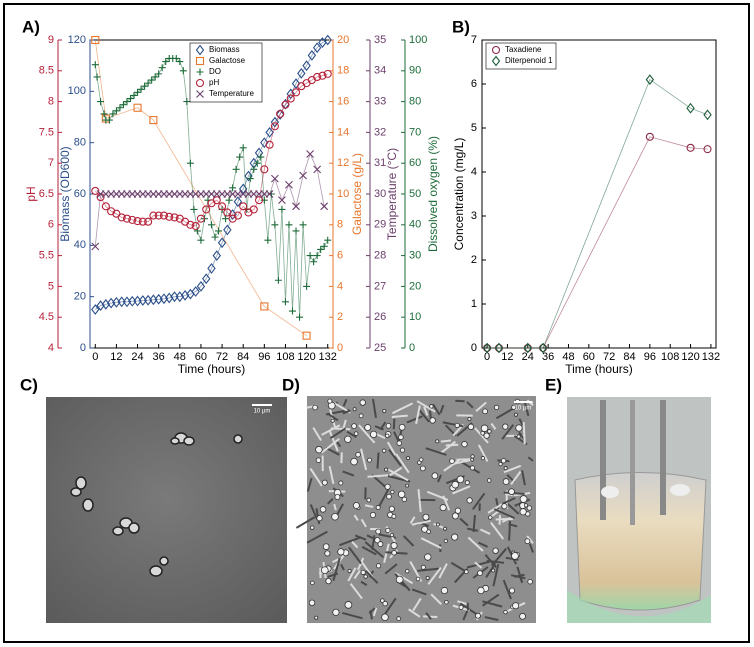 The width and height of the screenshot is (754, 647). I want to click on x-tick-label: 96, so click(264, 357).